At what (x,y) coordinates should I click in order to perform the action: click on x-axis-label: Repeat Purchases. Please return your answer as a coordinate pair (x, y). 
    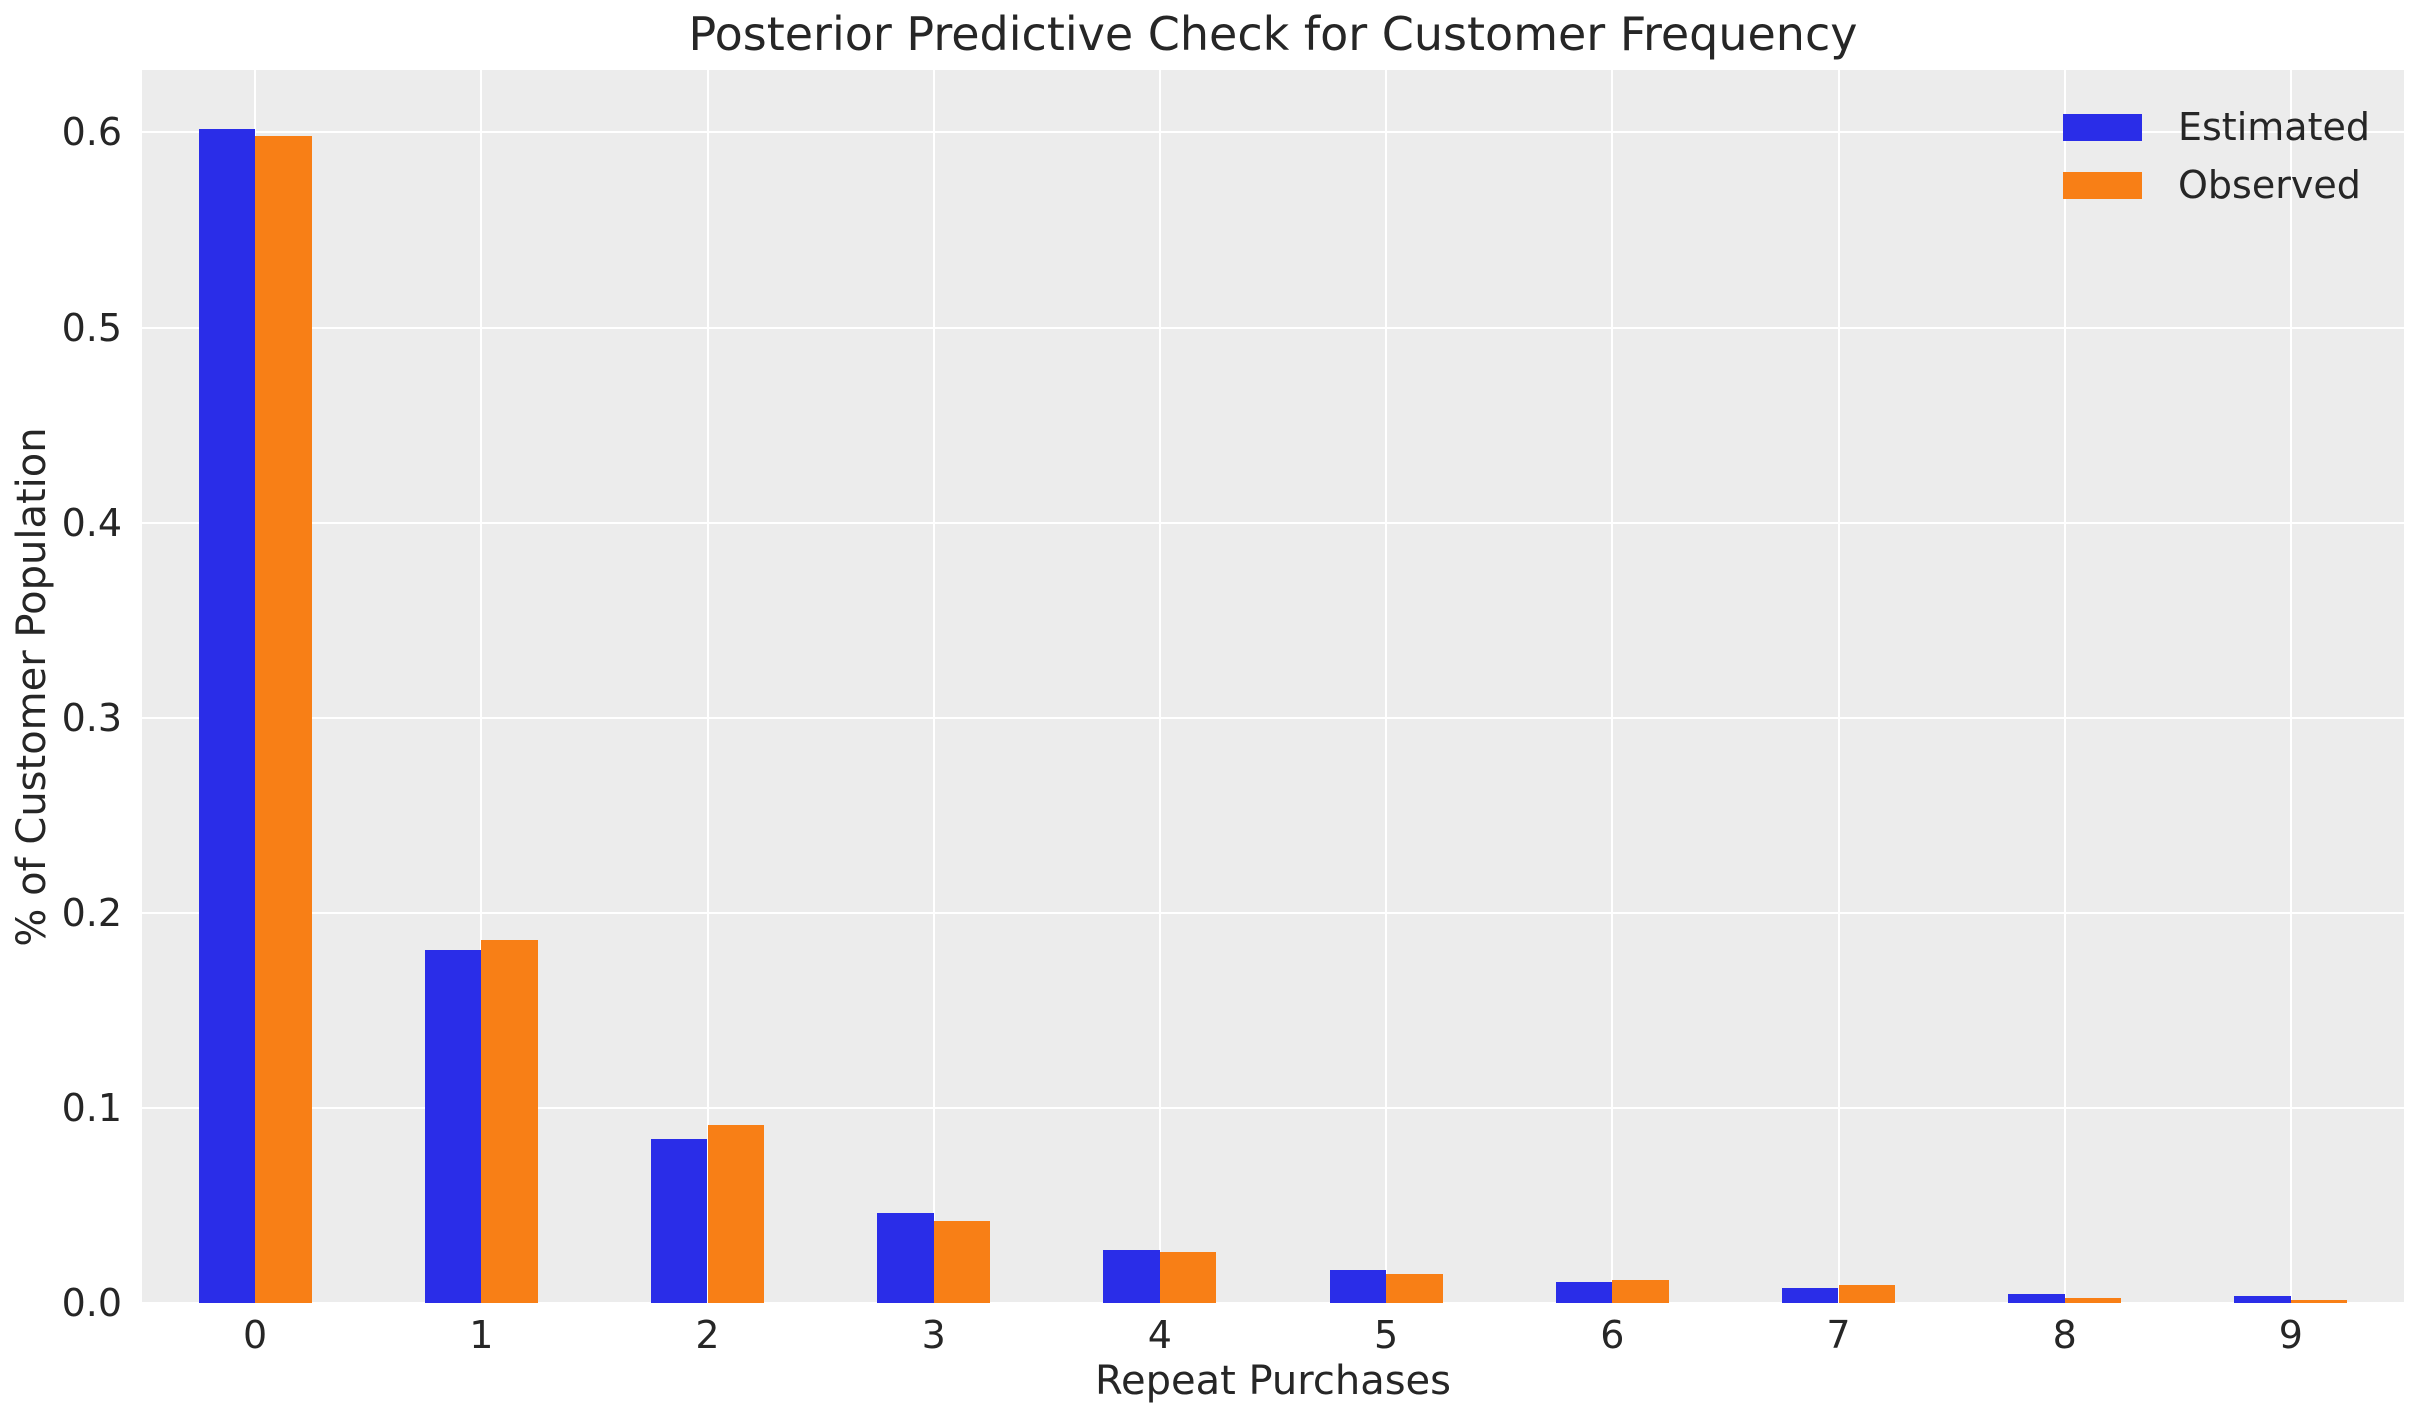
    Looking at the image, I should click on (1273, 1381).